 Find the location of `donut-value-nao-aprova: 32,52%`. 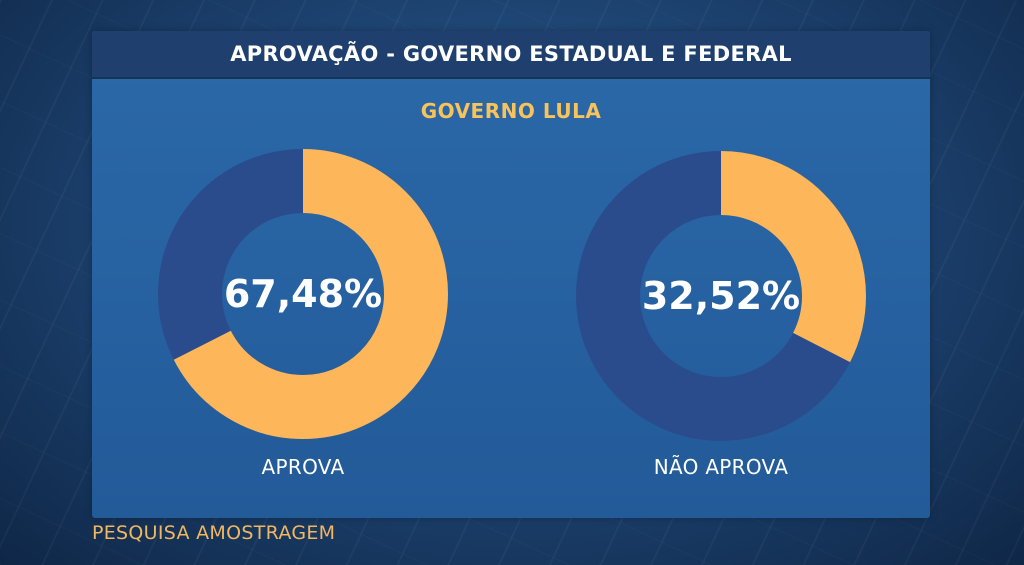

donut-value-nao-aprova: 32,52% is located at coordinates (721, 296).